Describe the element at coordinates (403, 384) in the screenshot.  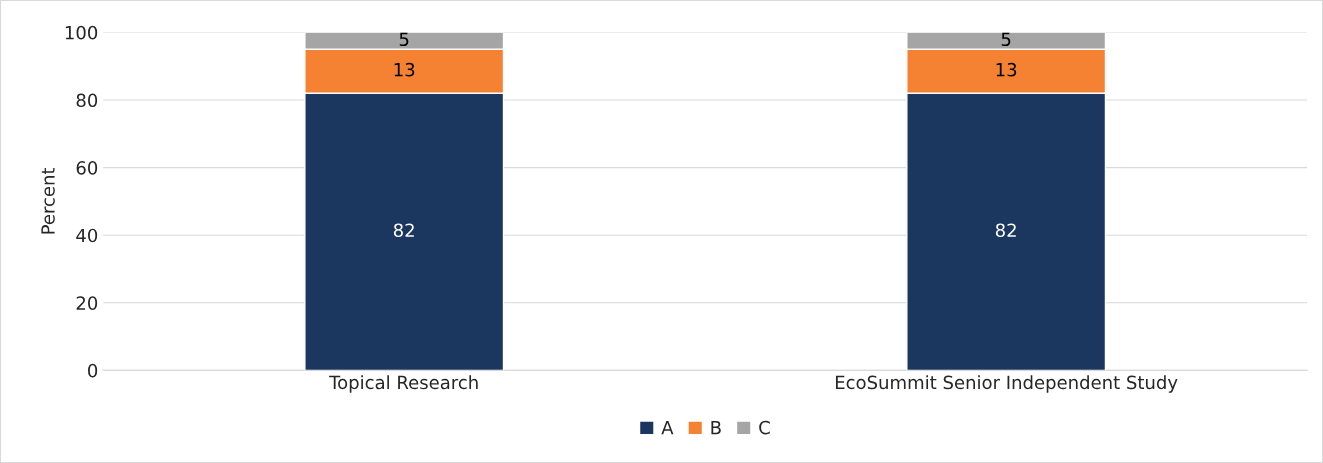
I see `x-tick-label: Topical Research` at that location.